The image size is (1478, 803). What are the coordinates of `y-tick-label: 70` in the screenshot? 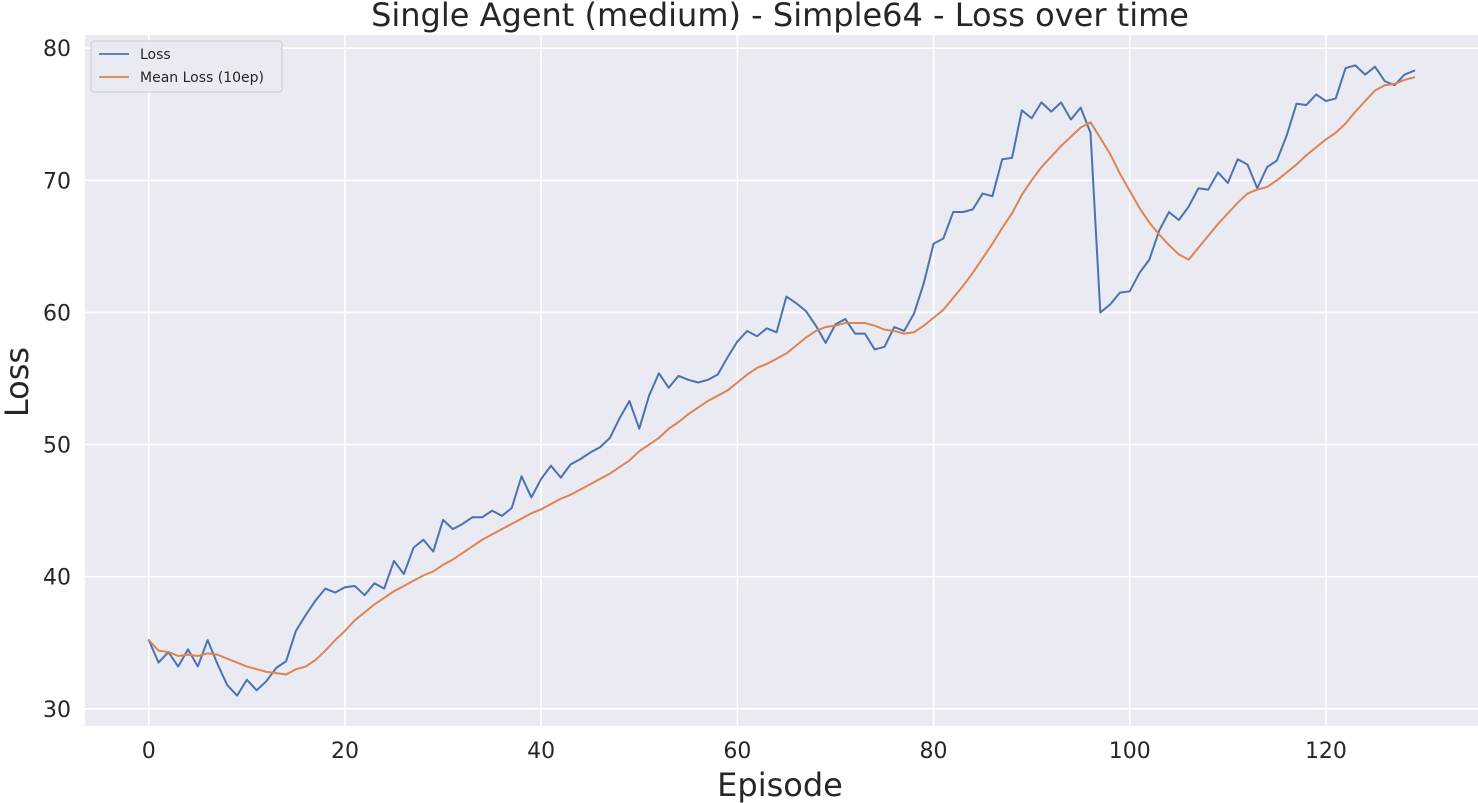 It's located at (57, 181).